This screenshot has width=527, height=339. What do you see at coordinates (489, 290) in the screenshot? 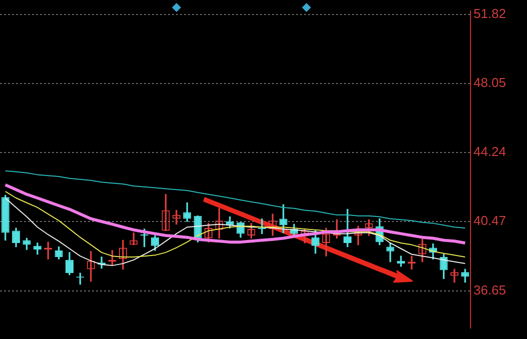
I see `y-tick-label: 36.65` at bounding box center [489, 290].